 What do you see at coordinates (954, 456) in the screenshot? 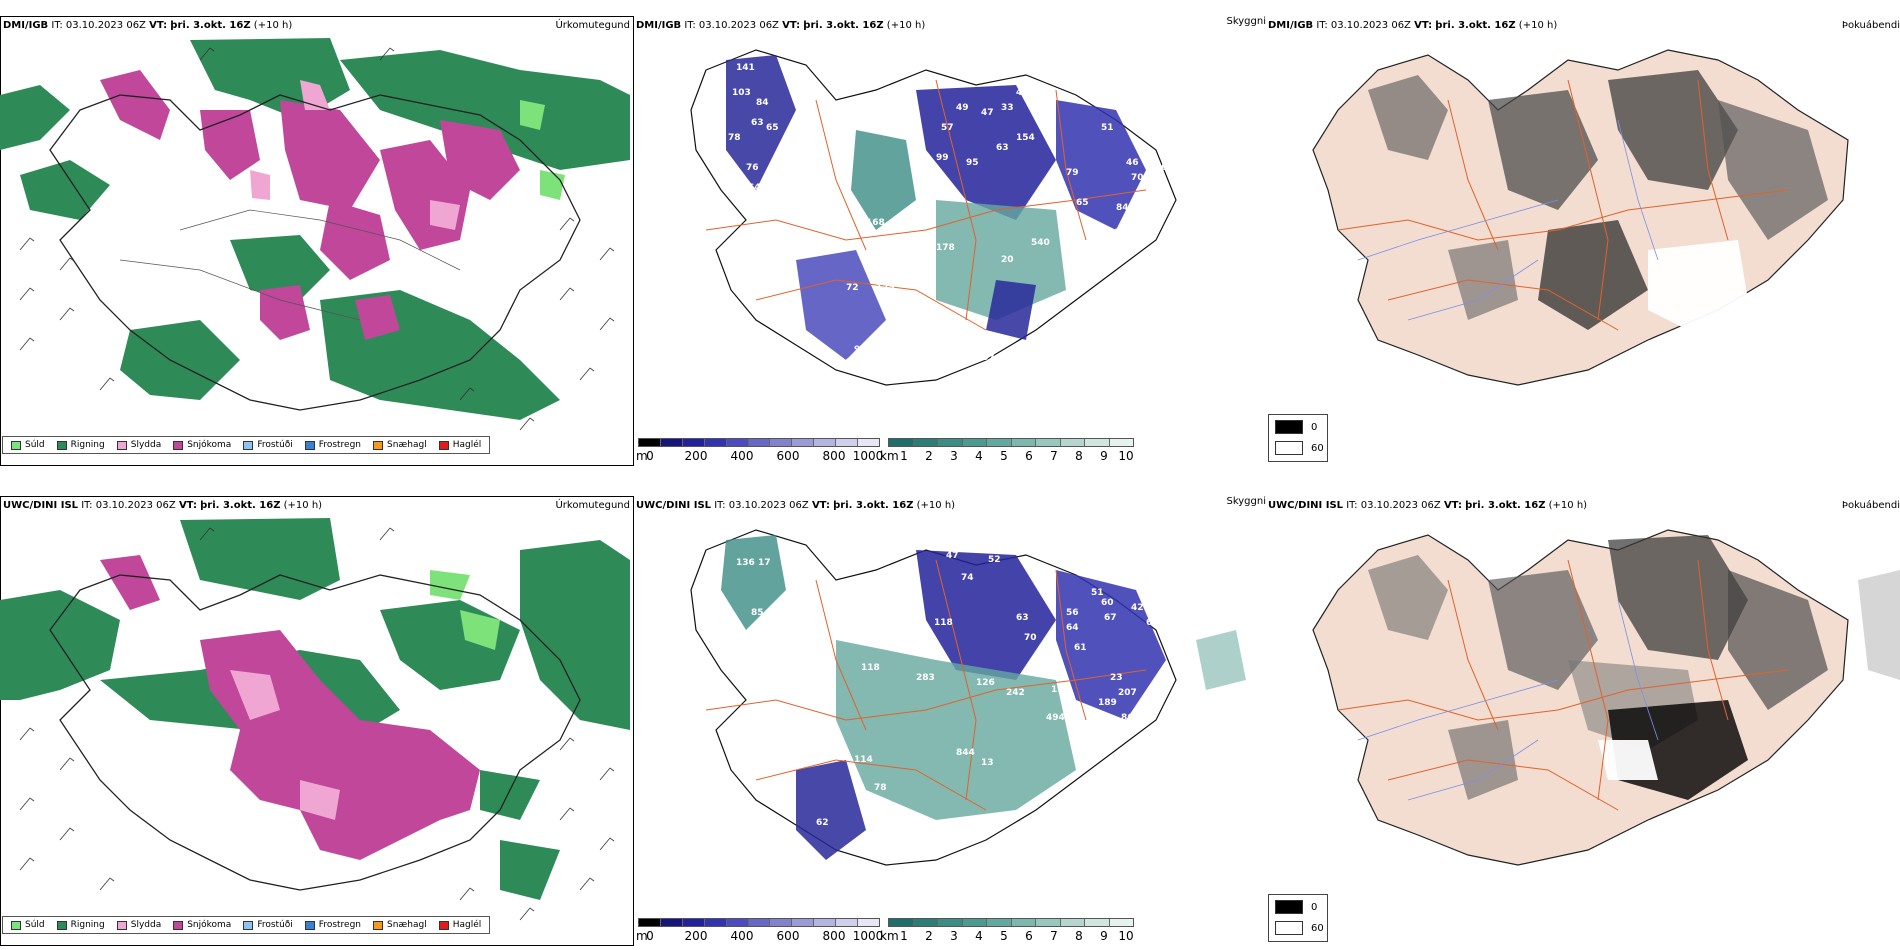
I see `tick: 3` at bounding box center [954, 456].